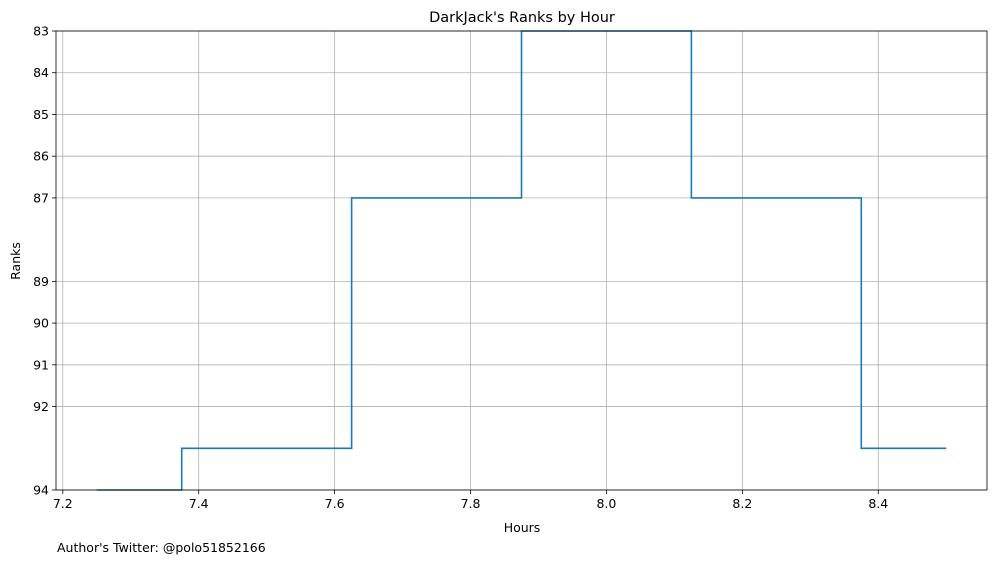 The width and height of the screenshot is (997, 562). What do you see at coordinates (41, 156) in the screenshot?
I see `y-tick-label: 86` at bounding box center [41, 156].